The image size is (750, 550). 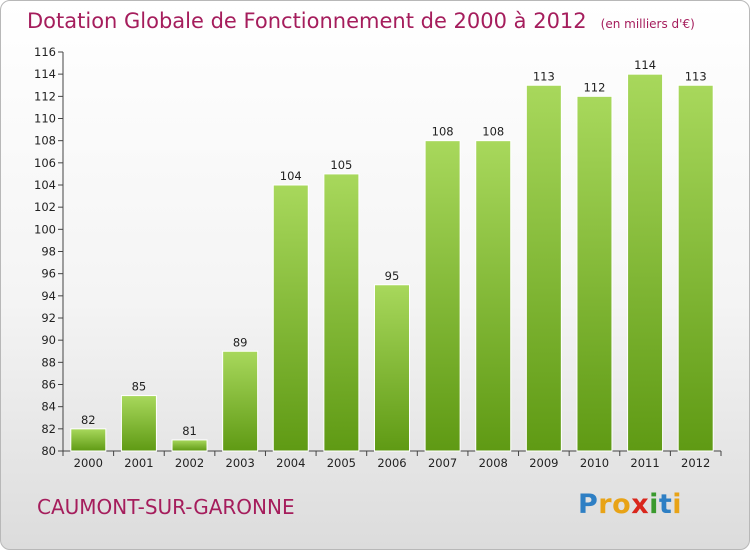 What do you see at coordinates (45, 52) in the screenshot?
I see `y-tick-label: 116` at bounding box center [45, 52].